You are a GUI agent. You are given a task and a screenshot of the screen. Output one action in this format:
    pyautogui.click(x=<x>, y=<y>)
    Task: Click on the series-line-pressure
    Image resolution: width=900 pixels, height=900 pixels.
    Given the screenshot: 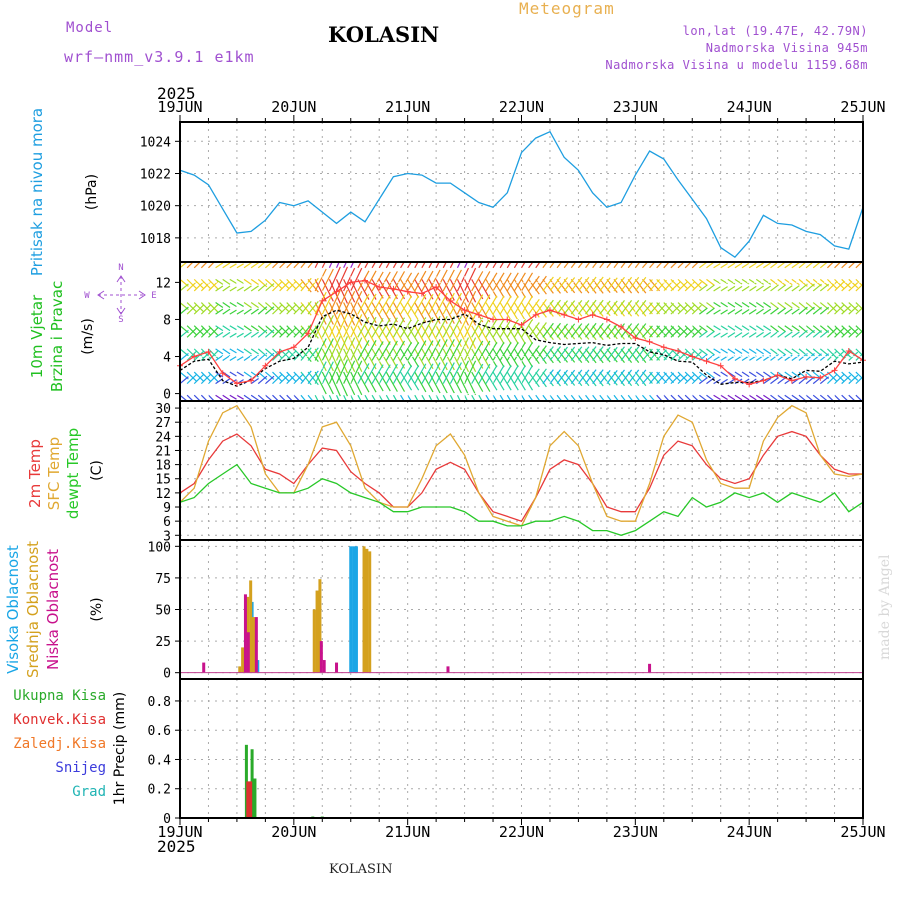 What is the action you would take?
    pyautogui.click(x=521, y=194)
    